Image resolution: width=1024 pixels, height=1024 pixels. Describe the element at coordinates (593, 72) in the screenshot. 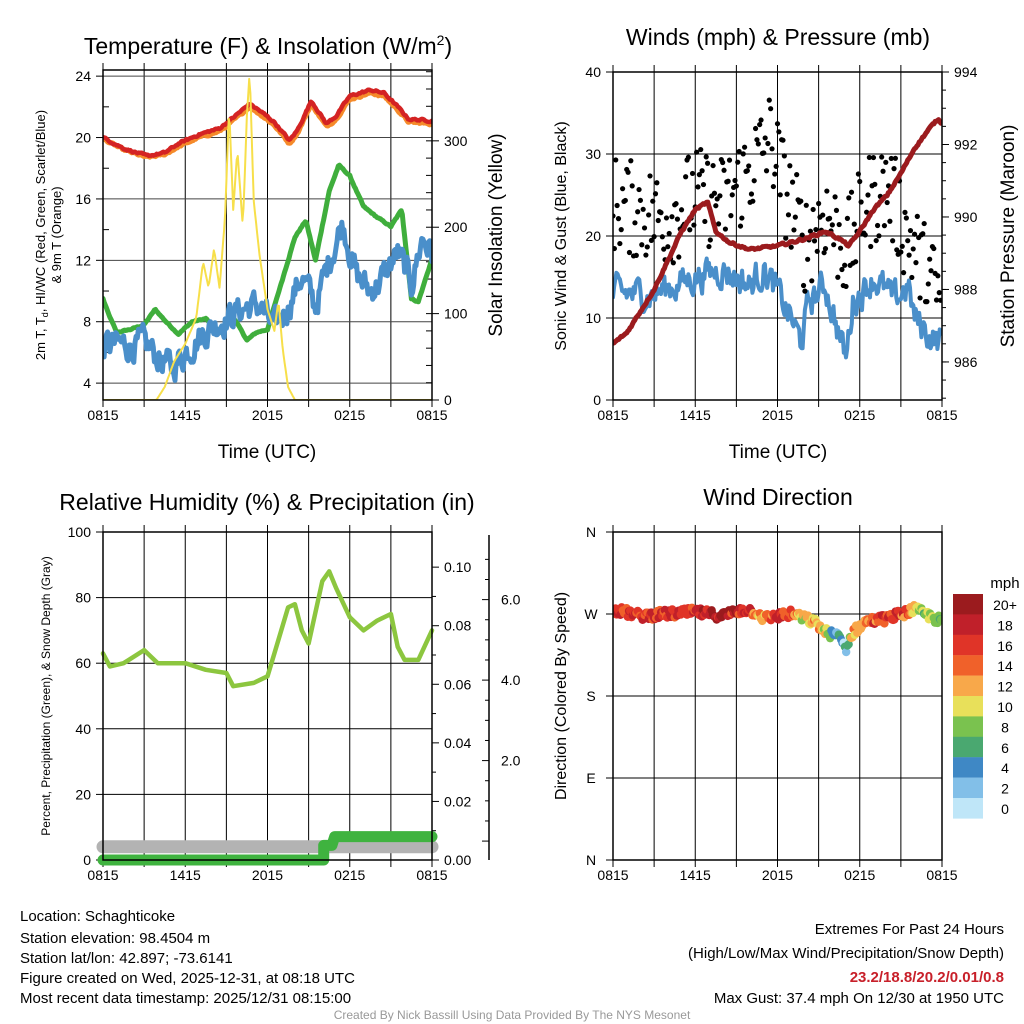

I see `y-tick-label: 40` at that location.